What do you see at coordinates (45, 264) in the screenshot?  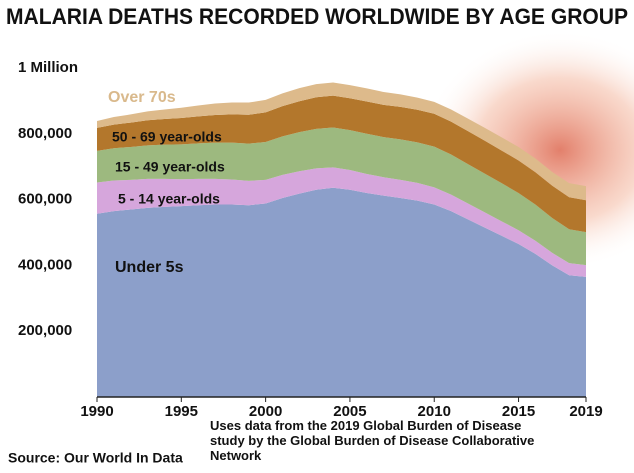 I see `y-tick-label: 400,000` at bounding box center [45, 264].